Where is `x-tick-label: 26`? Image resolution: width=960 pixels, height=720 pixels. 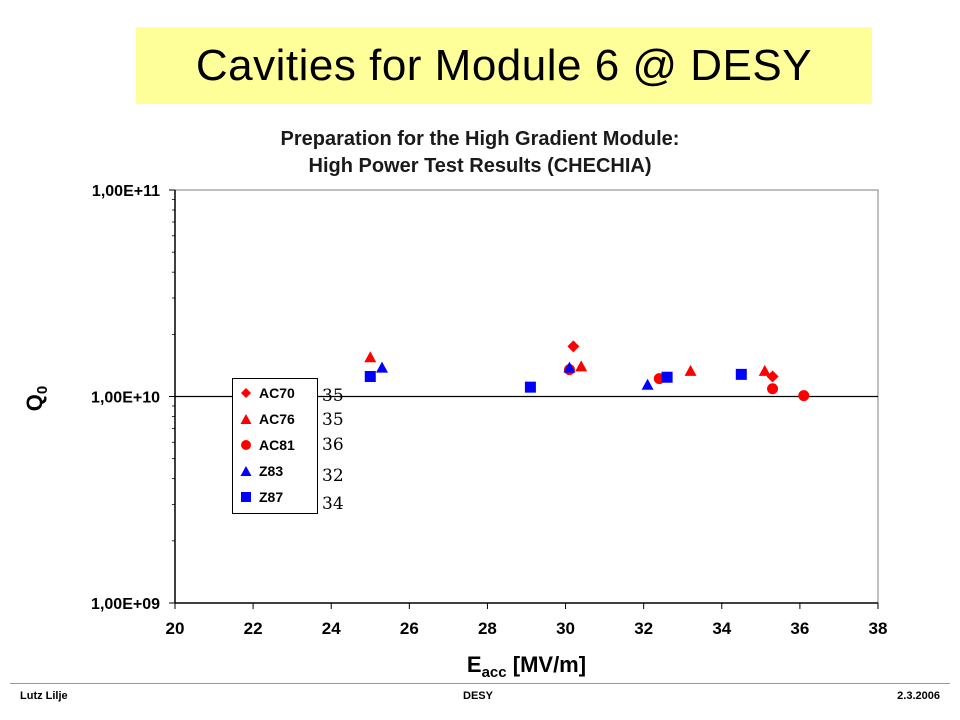 x-tick-label: 26 is located at coordinates (409, 628).